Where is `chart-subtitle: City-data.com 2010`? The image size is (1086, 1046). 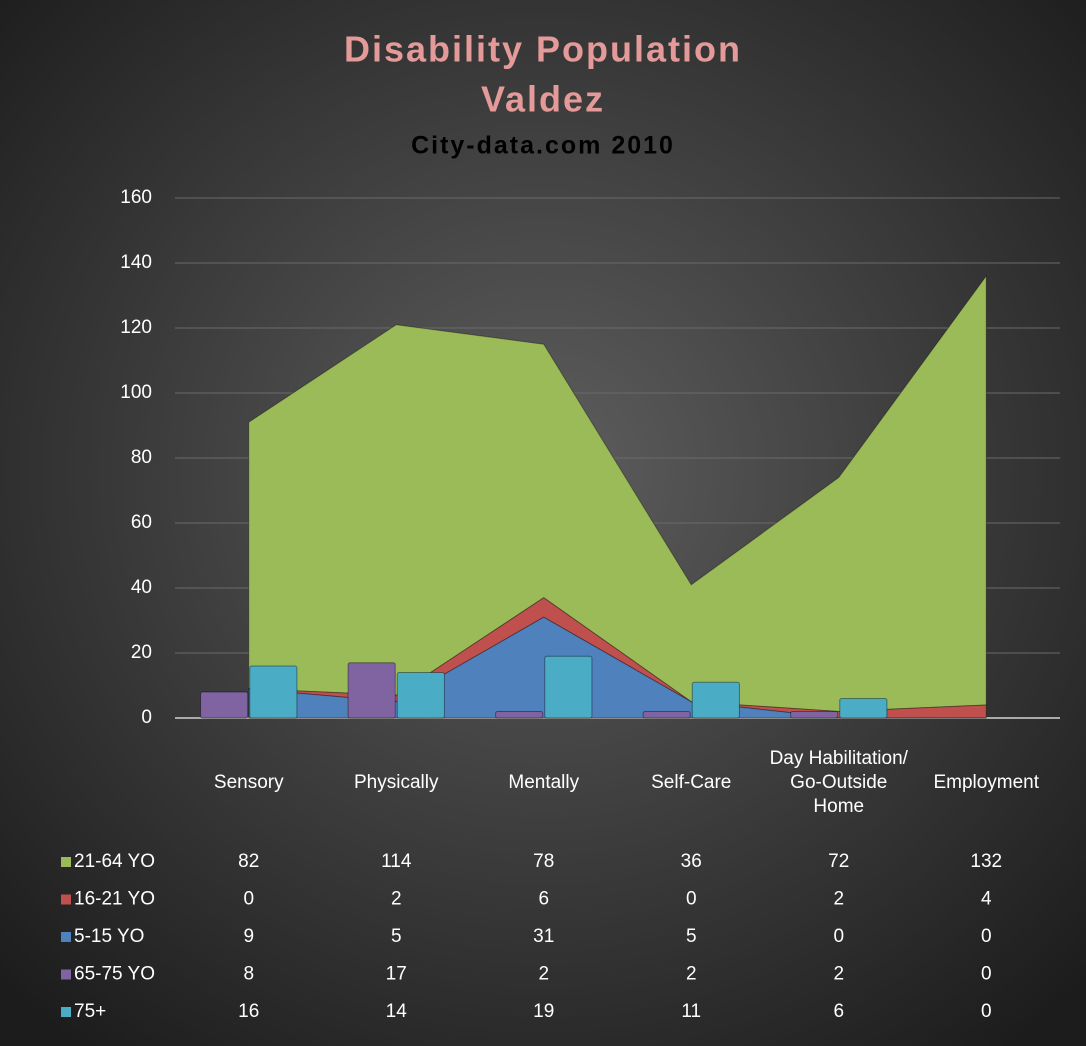 chart-subtitle: City-data.com 2010 is located at coordinates (543, 146).